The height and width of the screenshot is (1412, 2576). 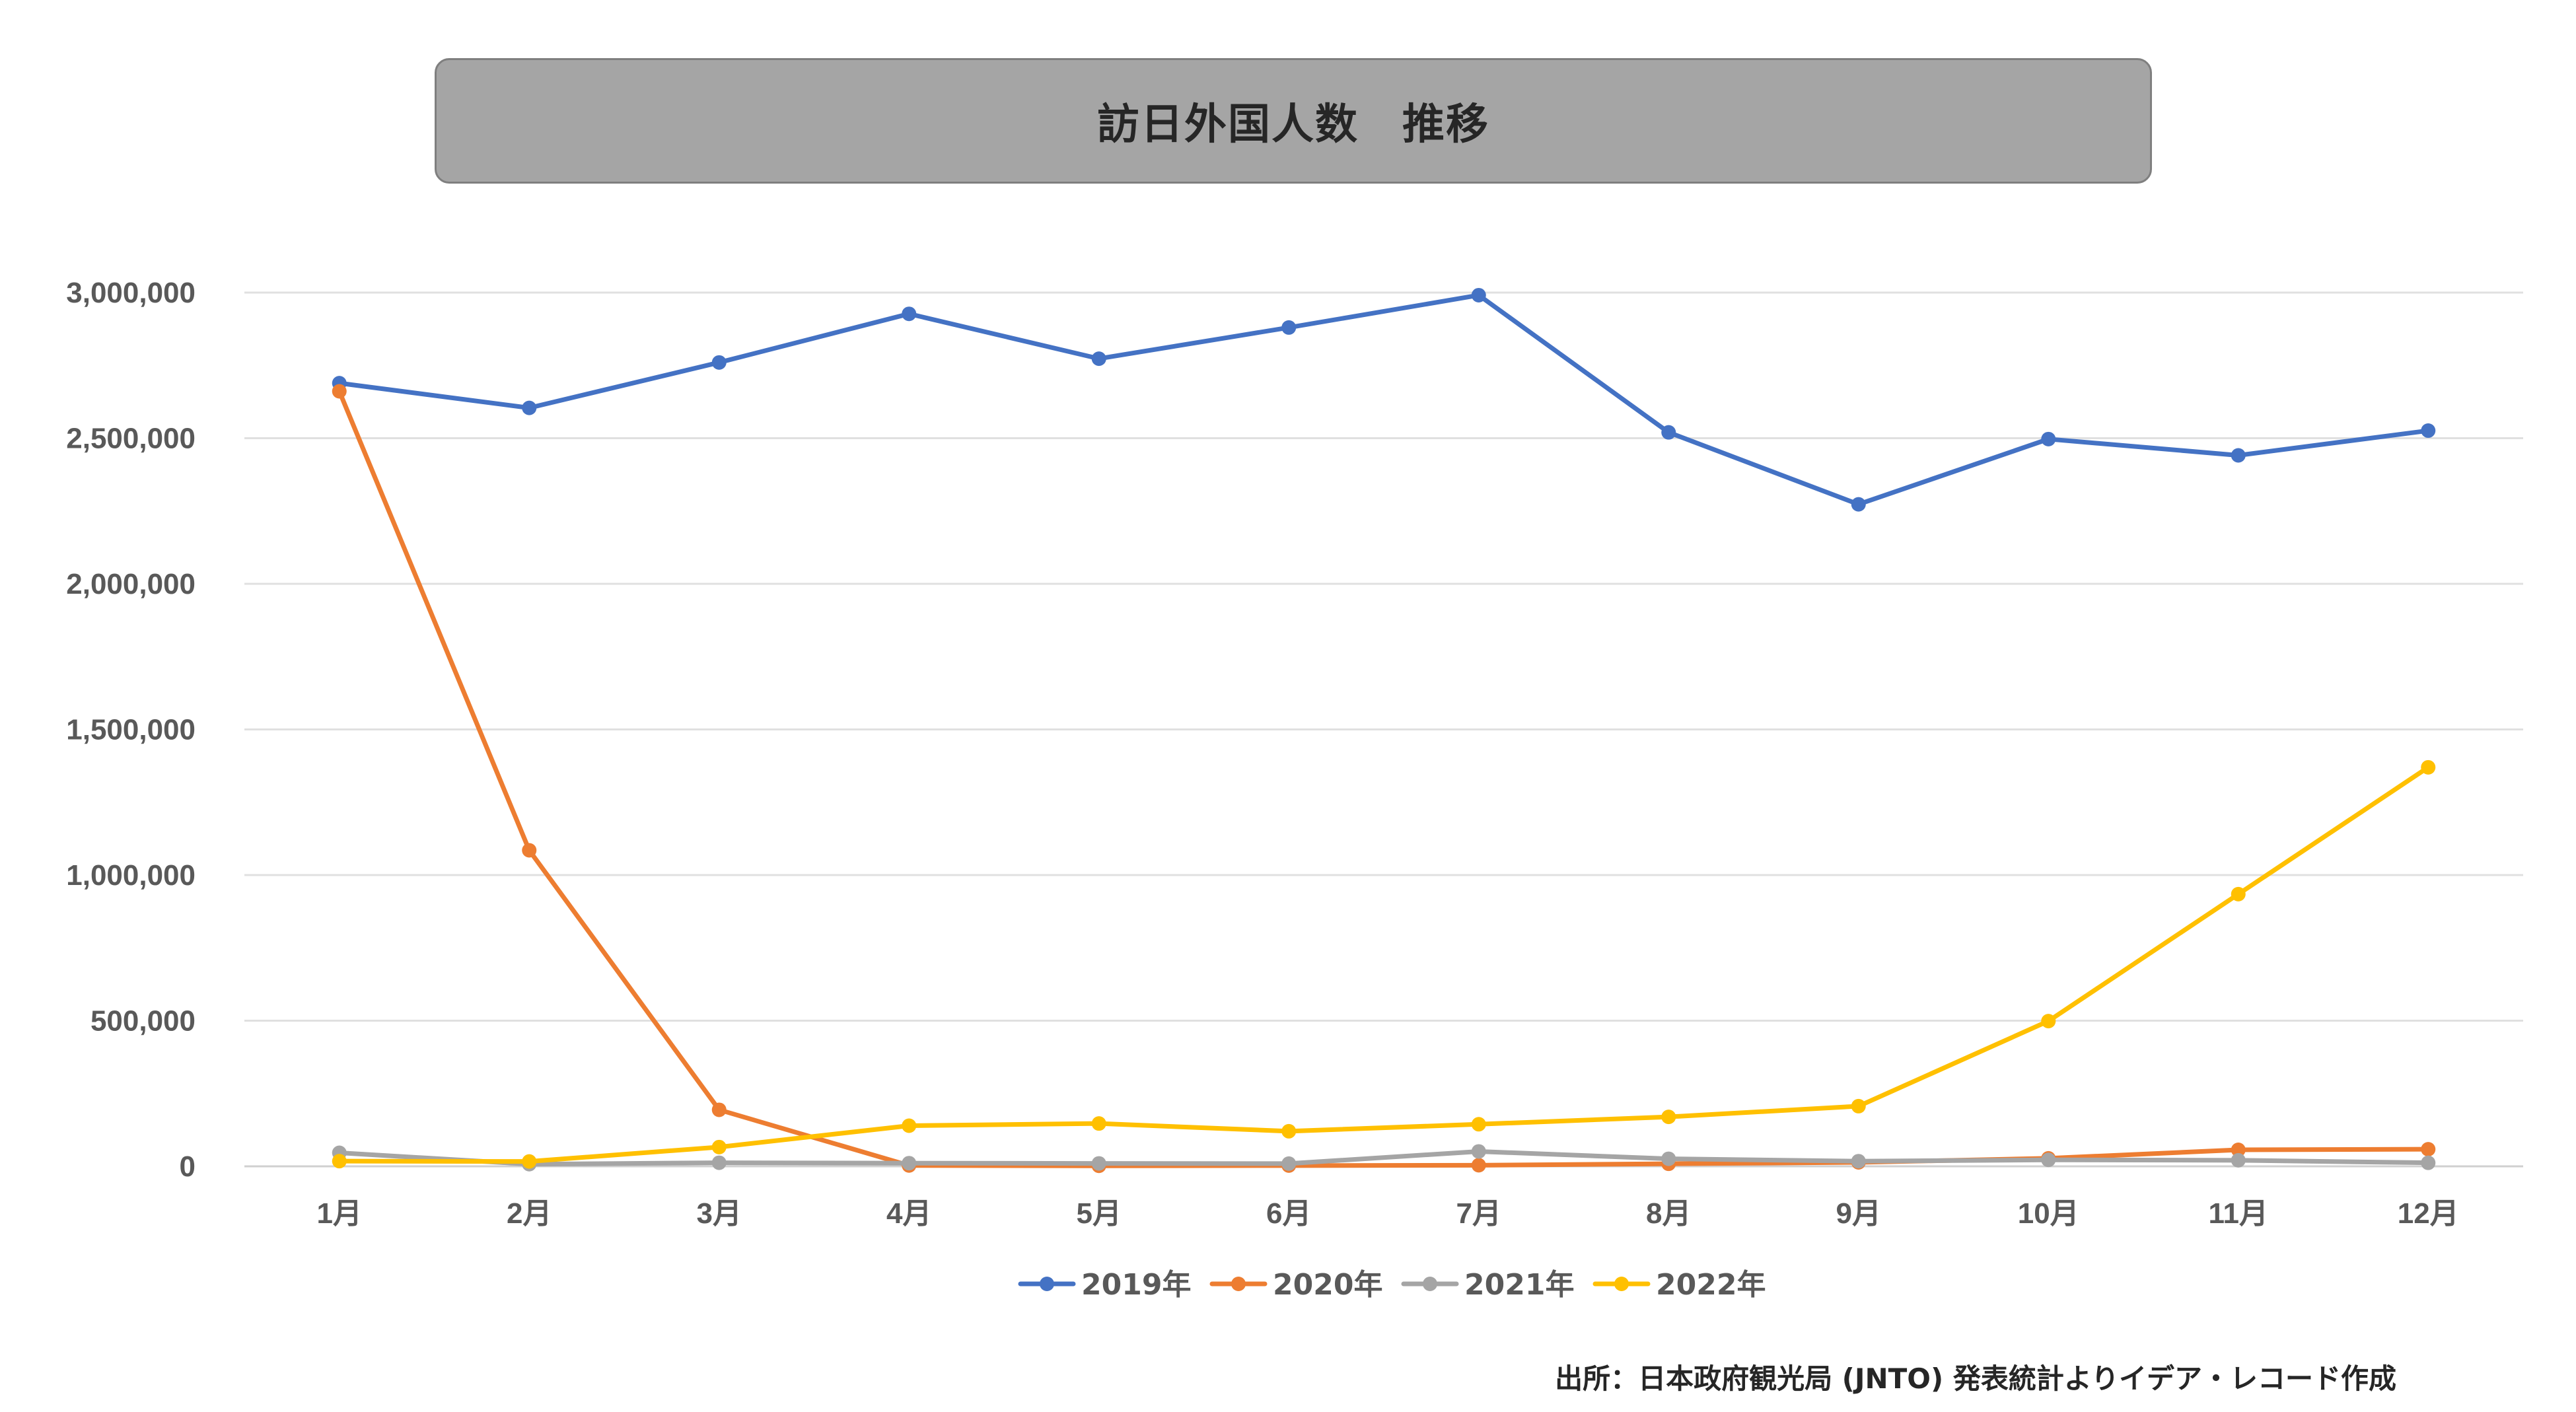 What do you see at coordinates (1293, 124) in the screenshot?
I see `chart-title: 訪日外国人数 推移` at bounding box center [1293, 124].